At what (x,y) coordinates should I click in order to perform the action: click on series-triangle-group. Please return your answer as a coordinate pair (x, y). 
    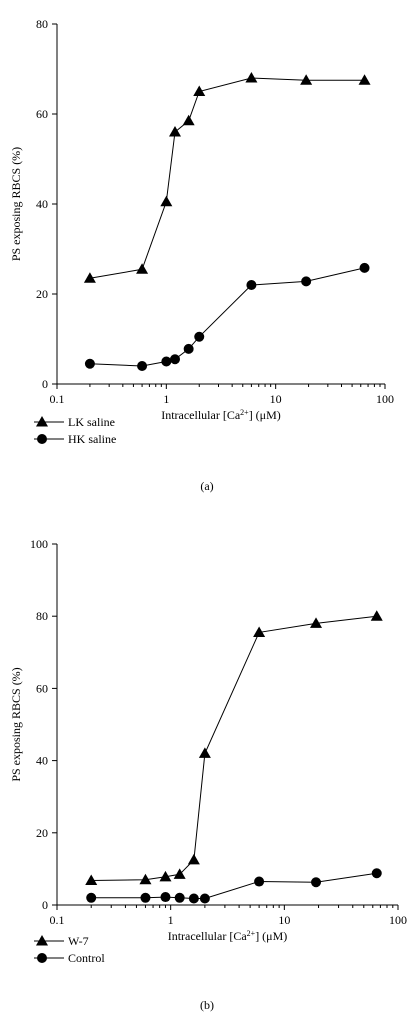
    Looking at the image, I should click on (227, 177).